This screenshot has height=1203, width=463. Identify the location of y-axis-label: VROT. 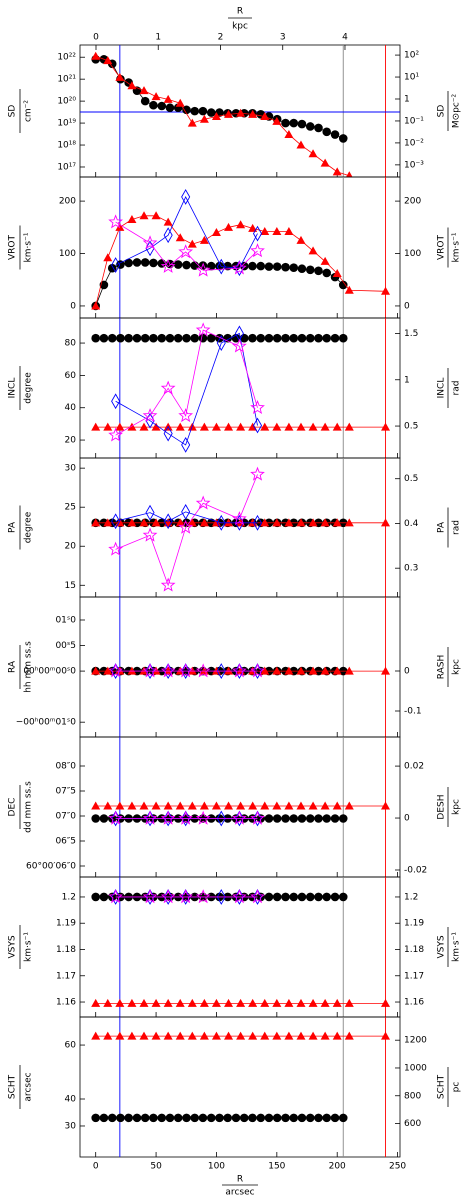
(13, 247).